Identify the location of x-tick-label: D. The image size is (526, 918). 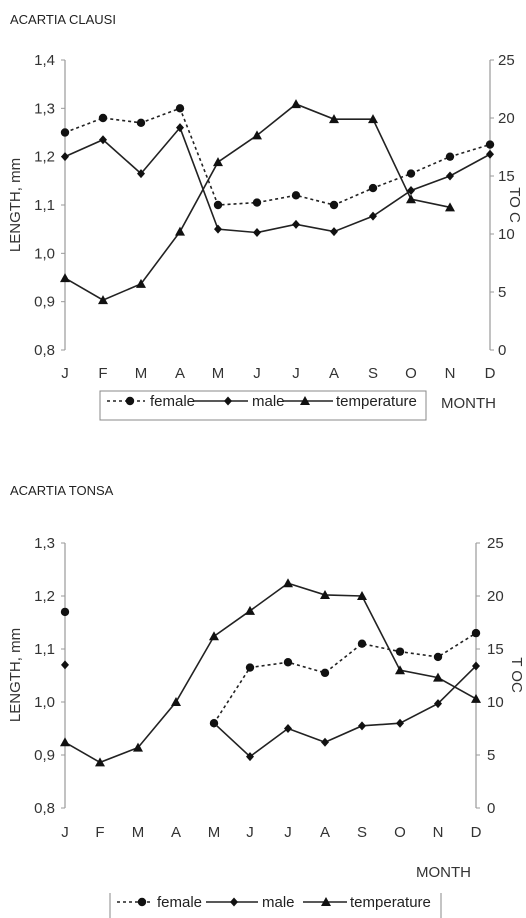
(490, 373).